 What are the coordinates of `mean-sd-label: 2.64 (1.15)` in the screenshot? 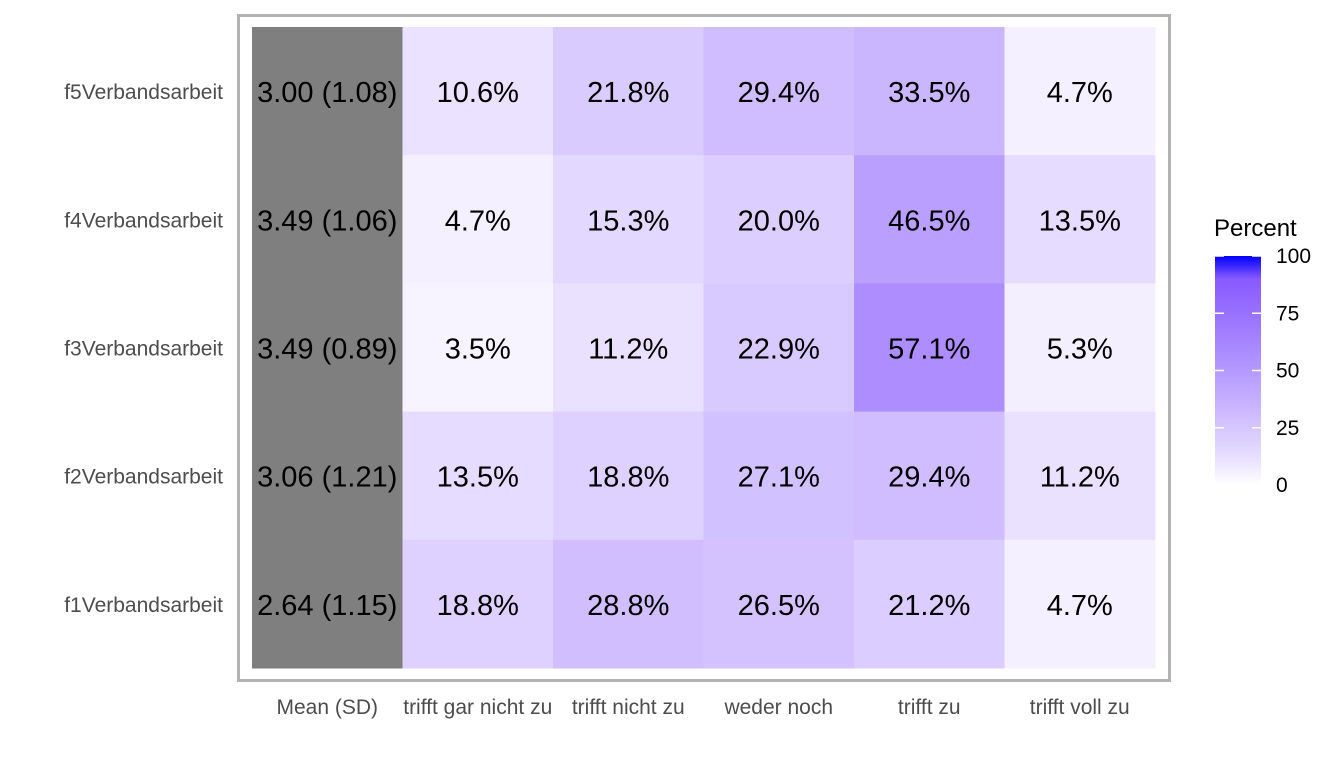 It's located at (327, 606).